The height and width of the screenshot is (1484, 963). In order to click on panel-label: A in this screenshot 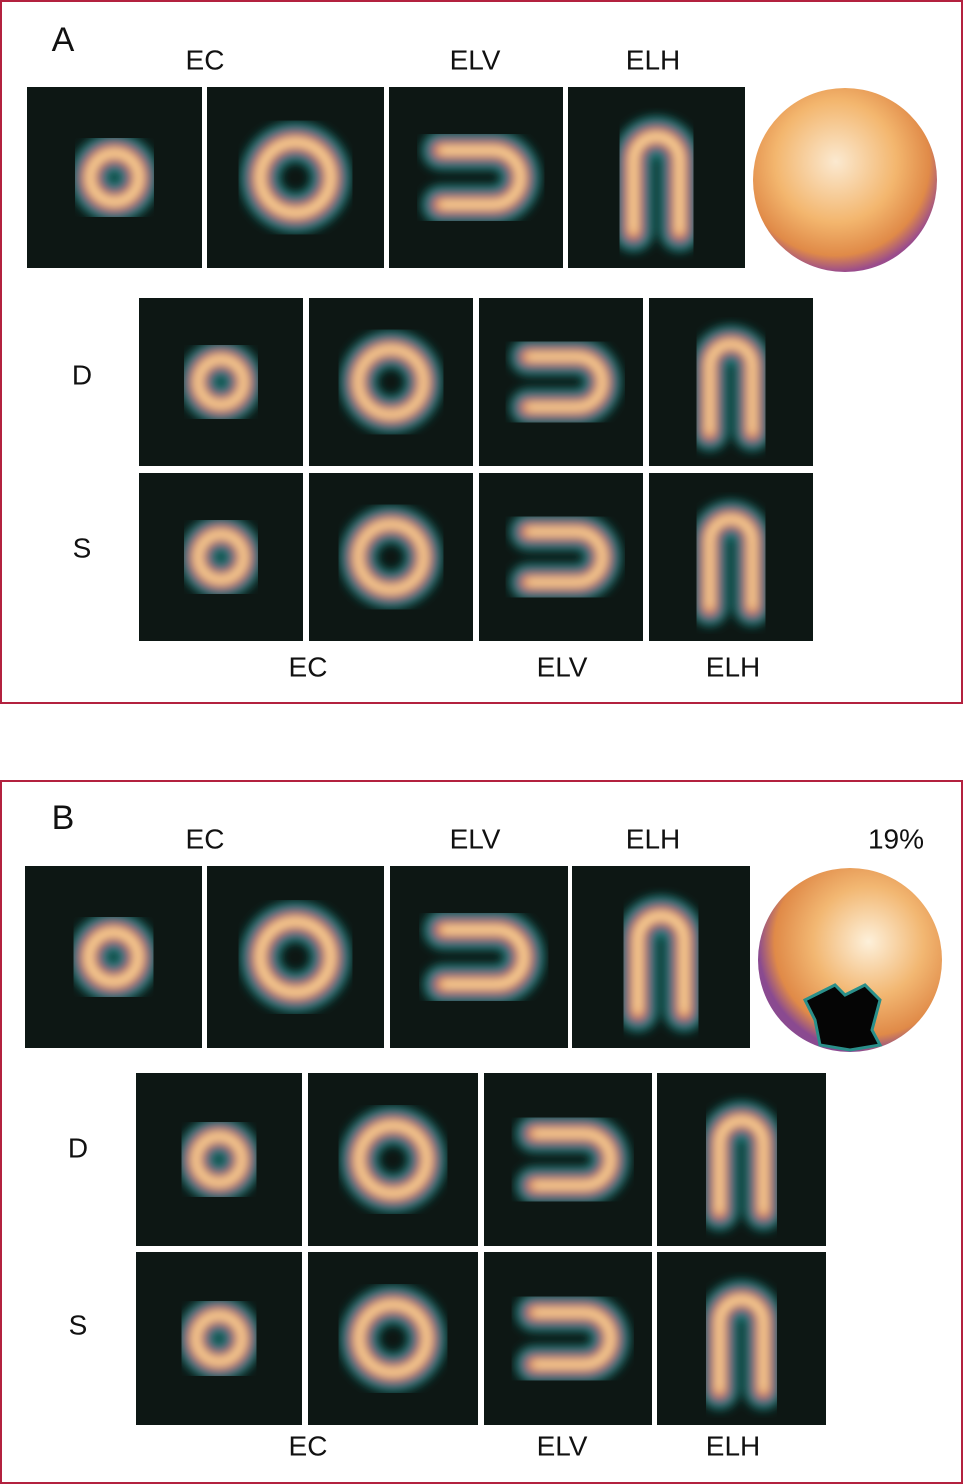, I will do `click(63, 40)`.